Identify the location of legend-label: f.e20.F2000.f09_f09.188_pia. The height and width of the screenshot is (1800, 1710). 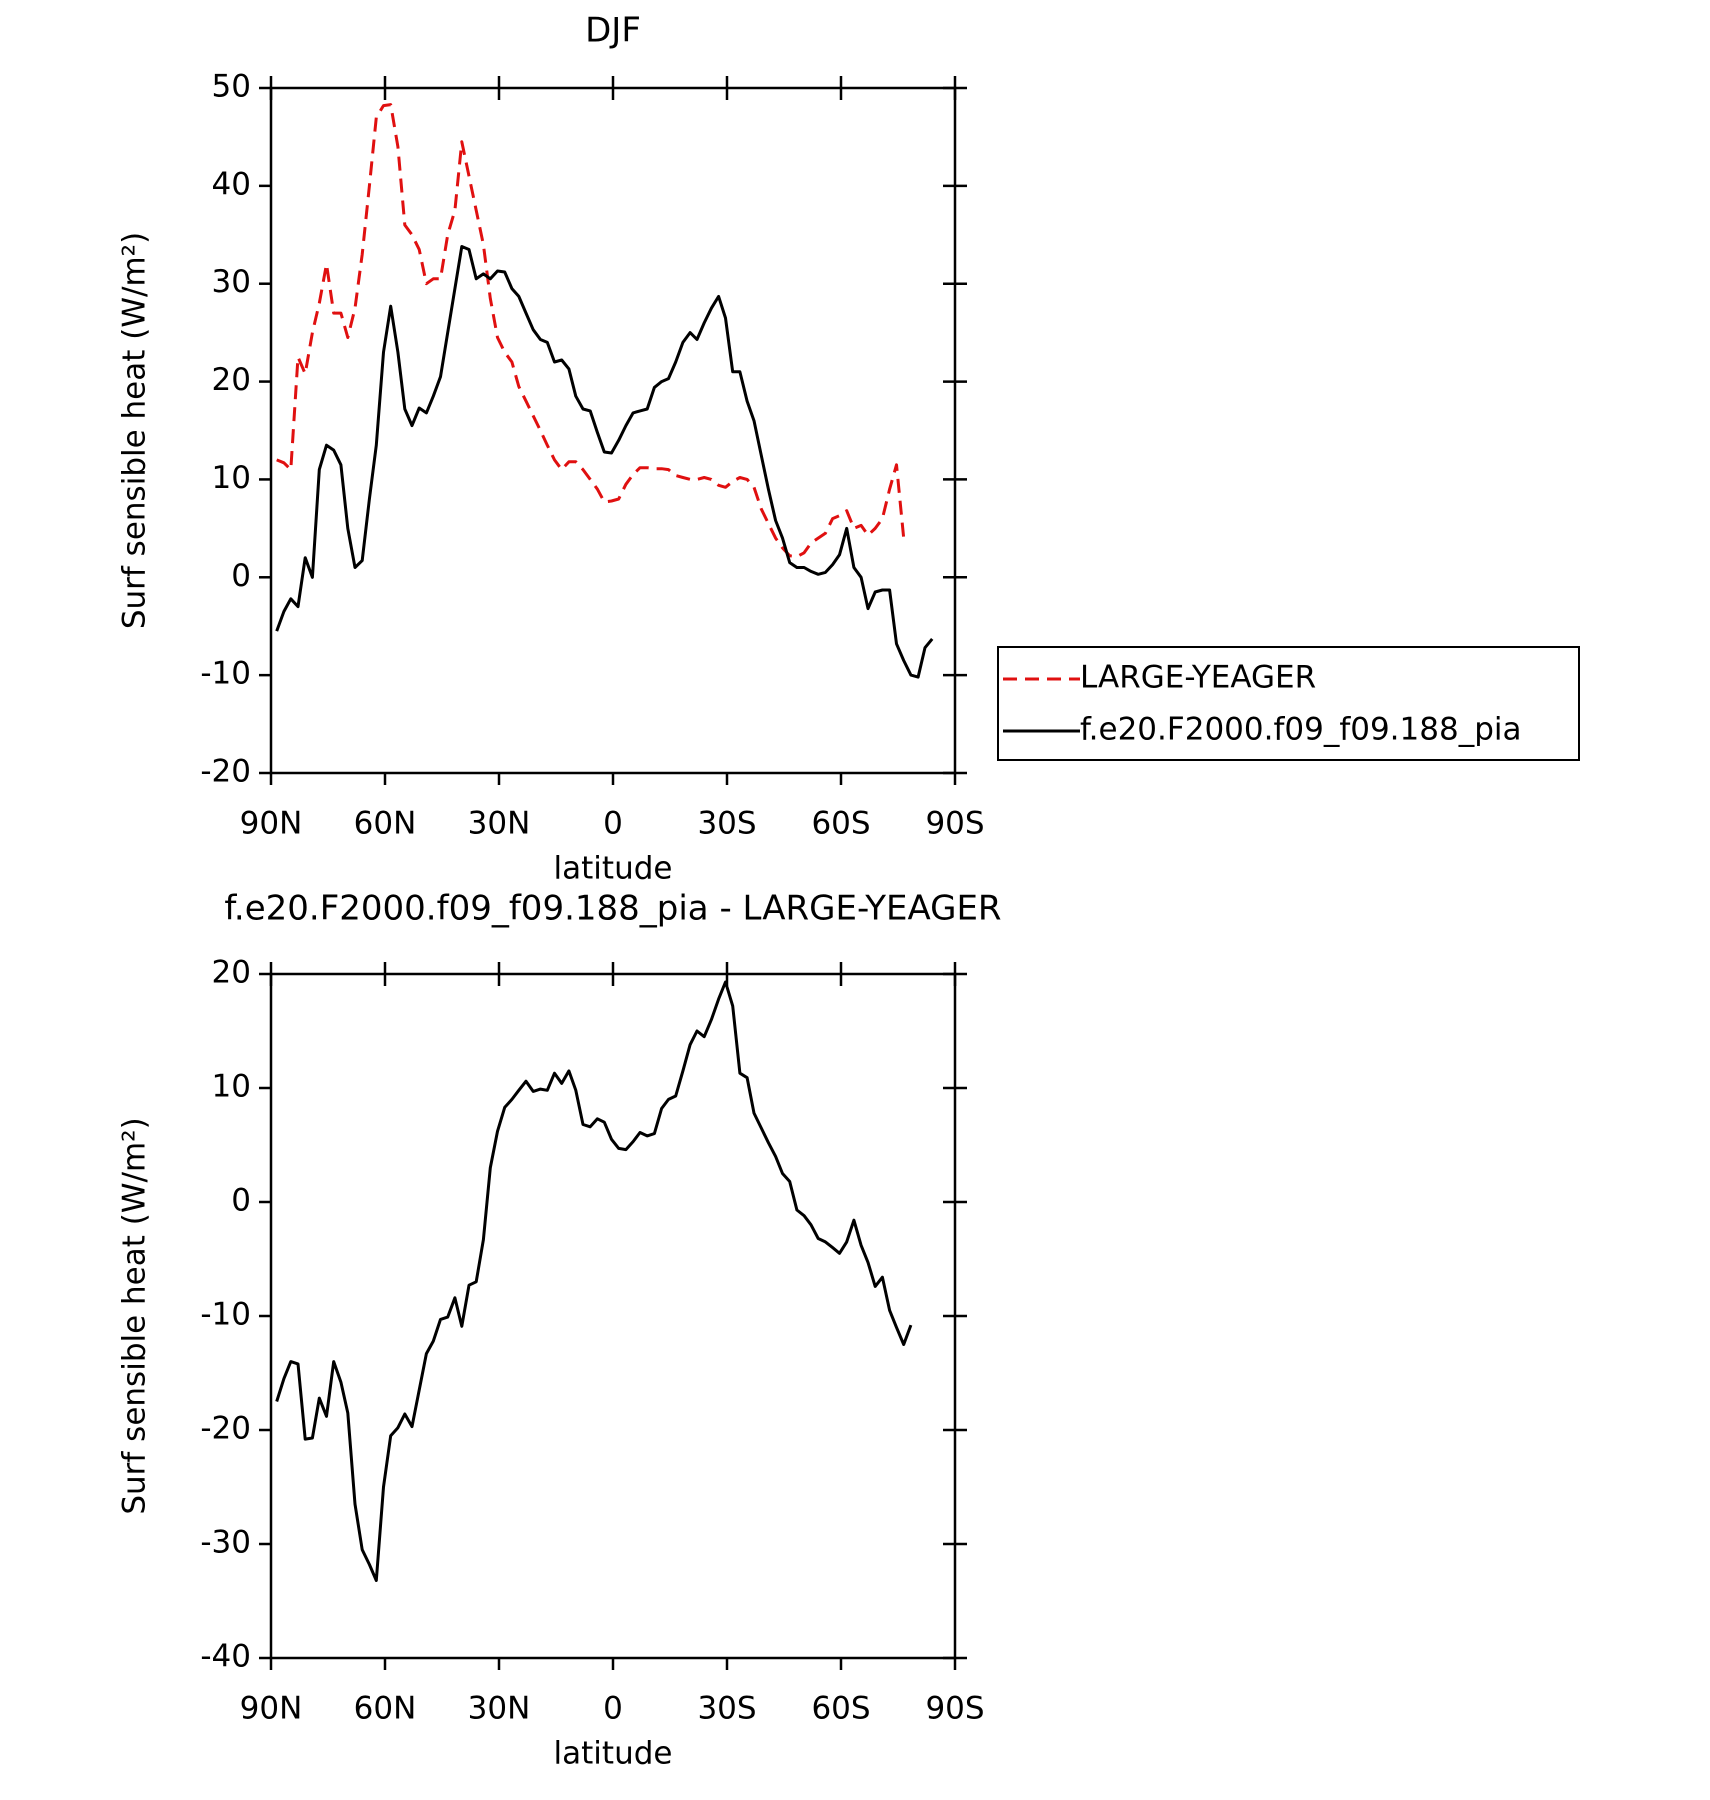
(1301, 730).